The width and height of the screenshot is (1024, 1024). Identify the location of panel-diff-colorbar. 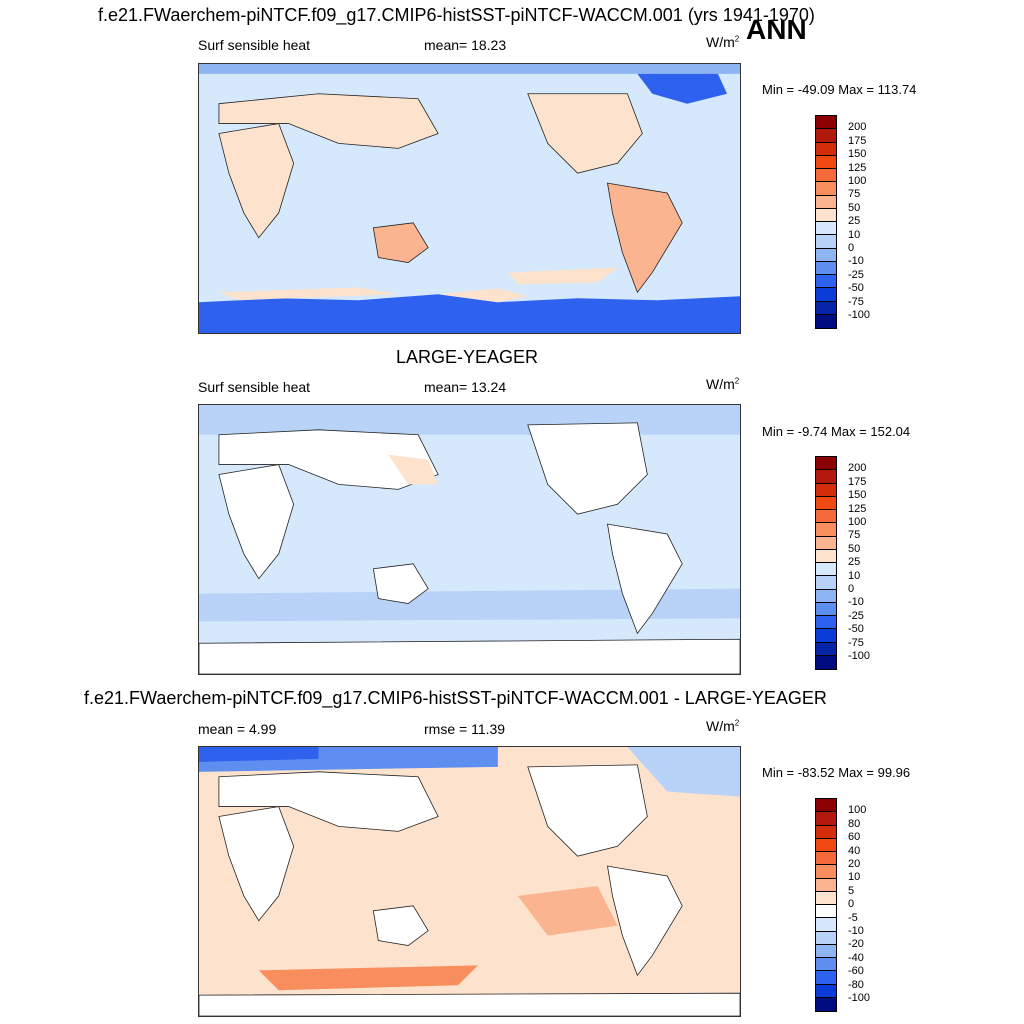
(826, 905).